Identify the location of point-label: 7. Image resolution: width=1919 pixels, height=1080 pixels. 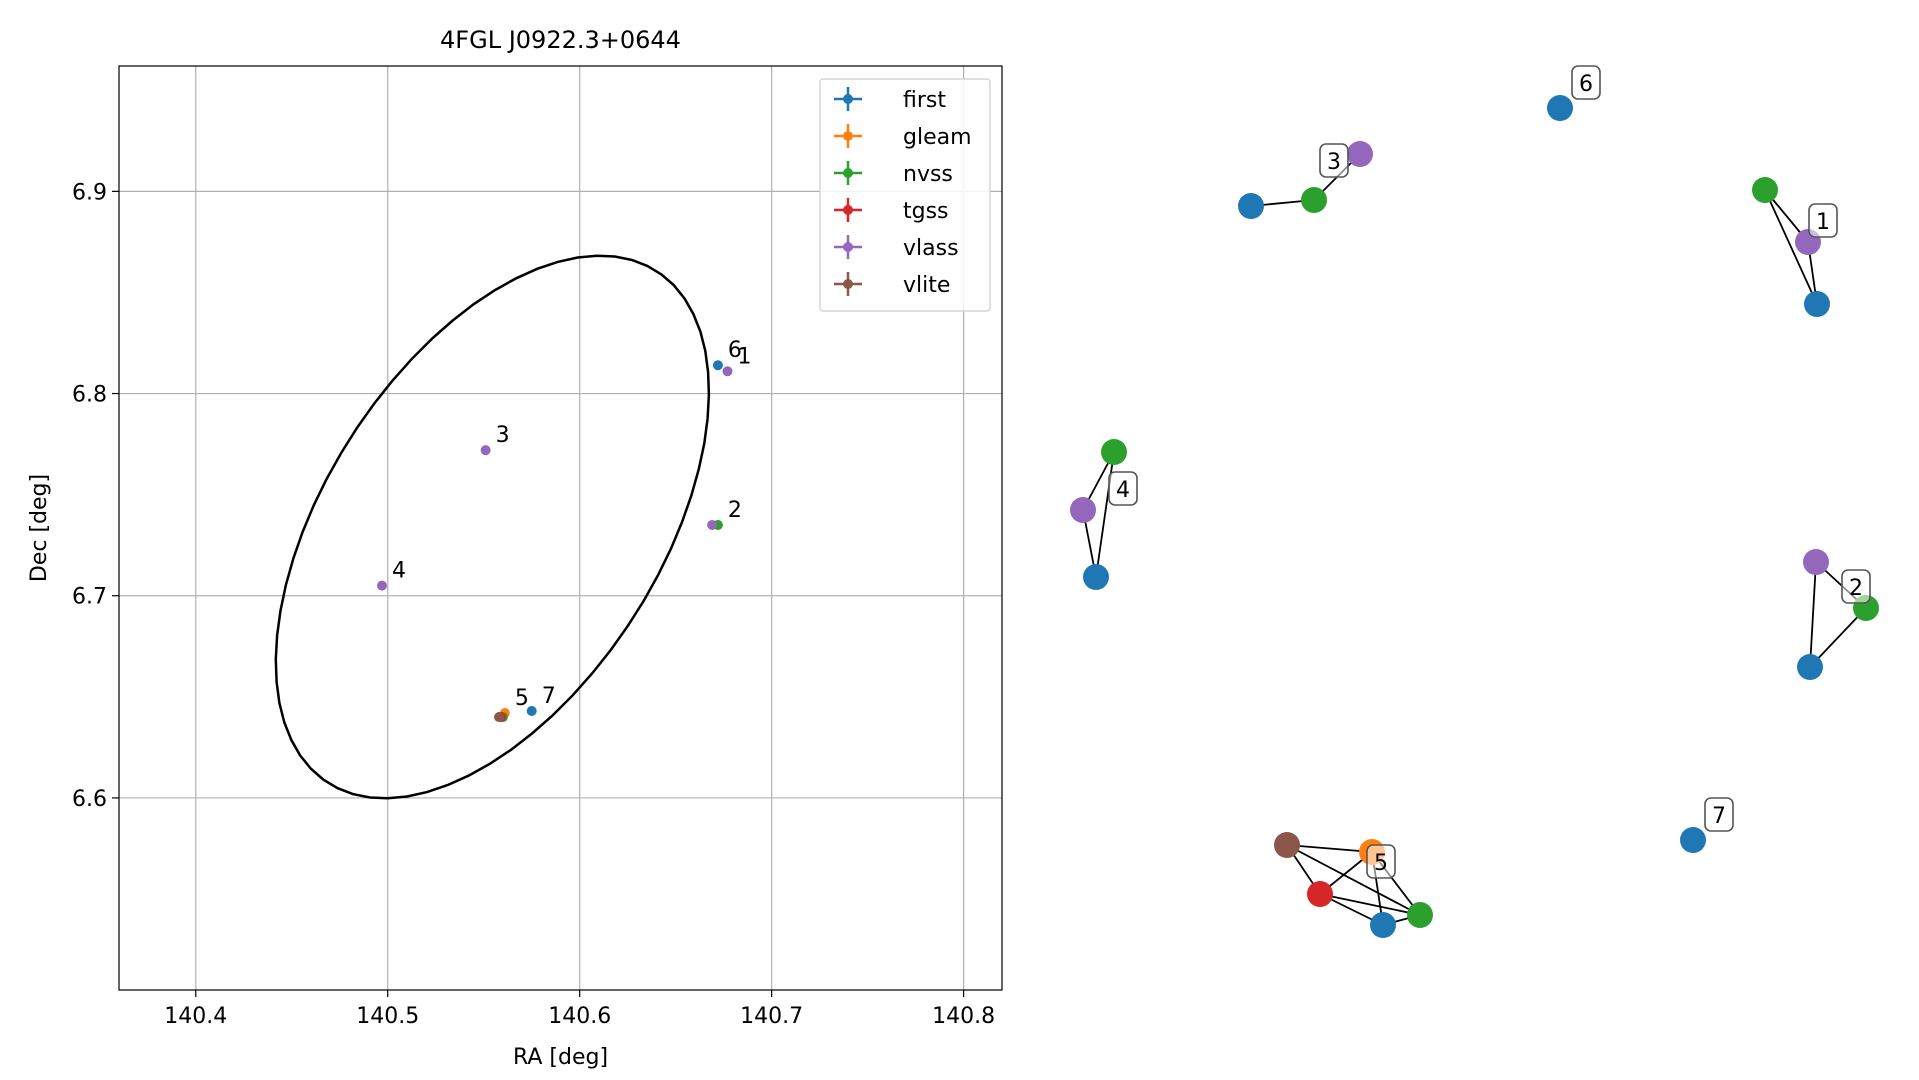
(549, 696).